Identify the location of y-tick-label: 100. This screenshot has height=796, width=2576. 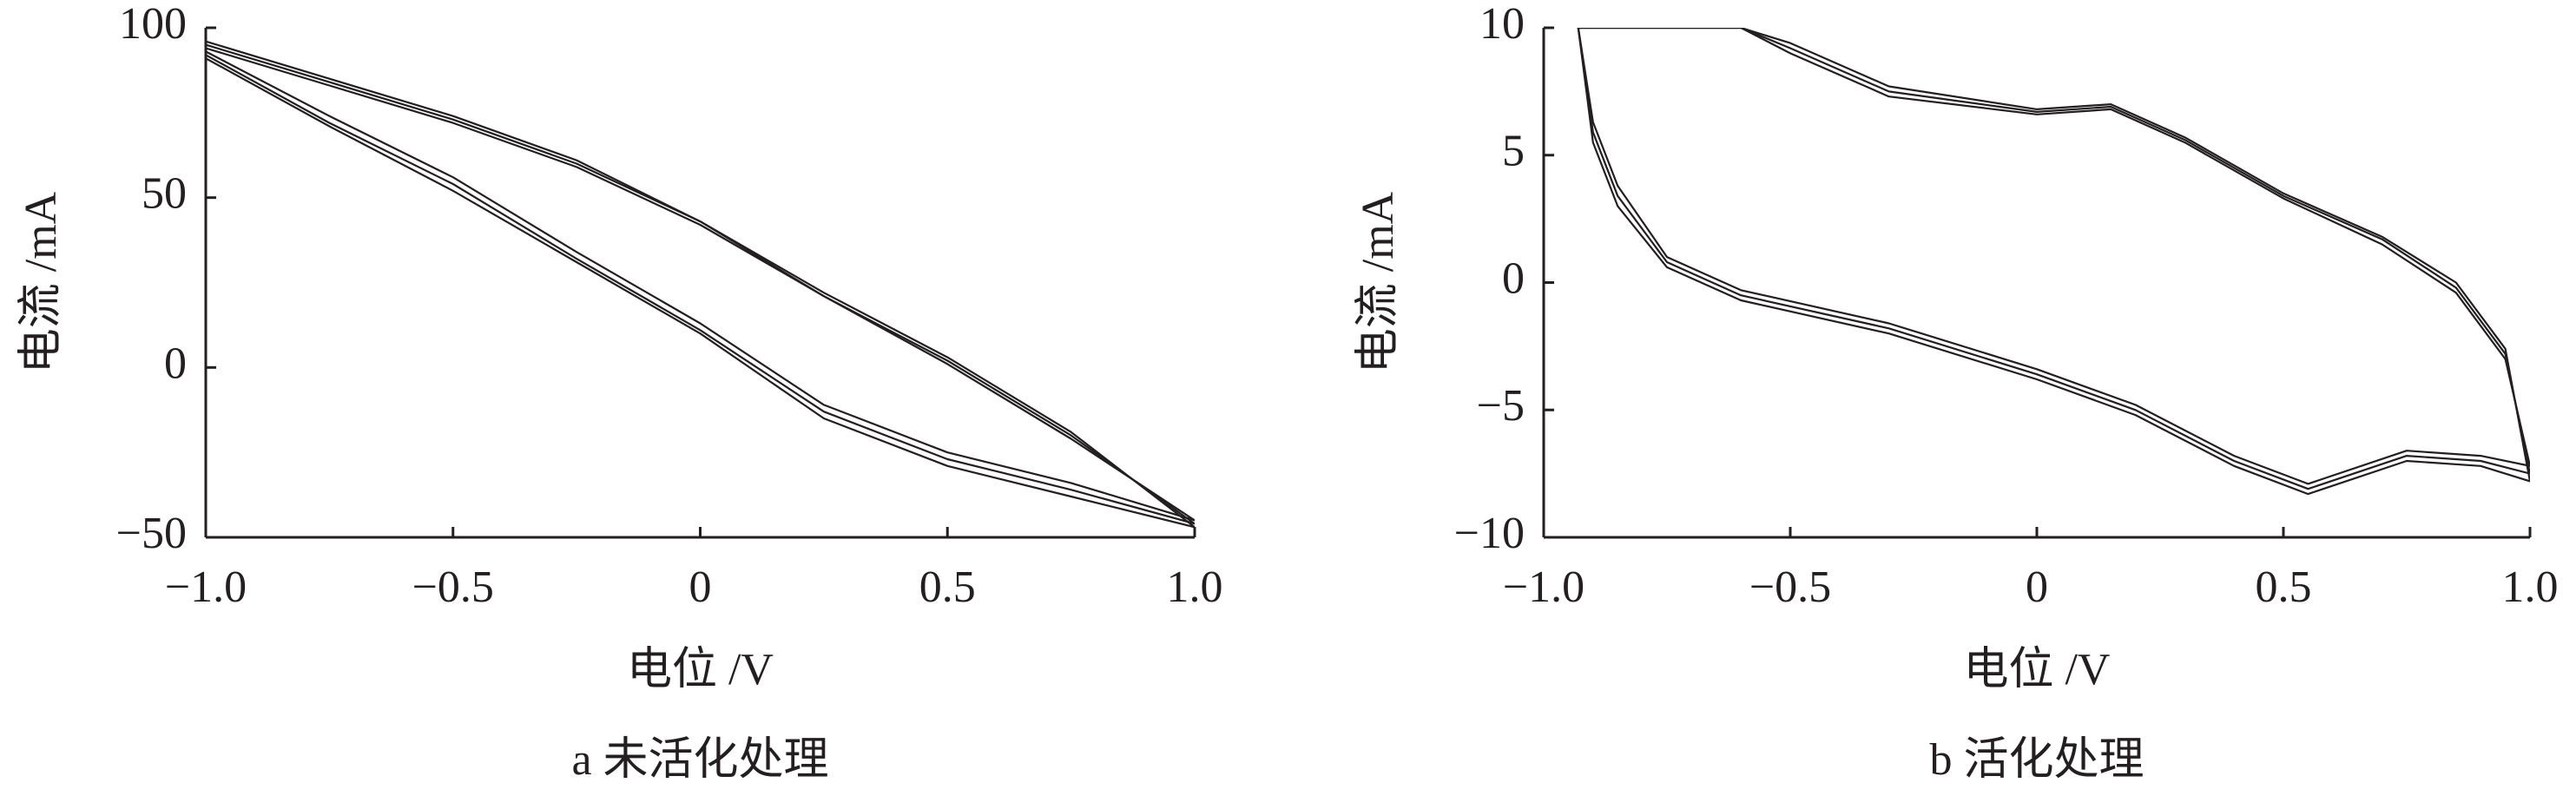
(153, 24).